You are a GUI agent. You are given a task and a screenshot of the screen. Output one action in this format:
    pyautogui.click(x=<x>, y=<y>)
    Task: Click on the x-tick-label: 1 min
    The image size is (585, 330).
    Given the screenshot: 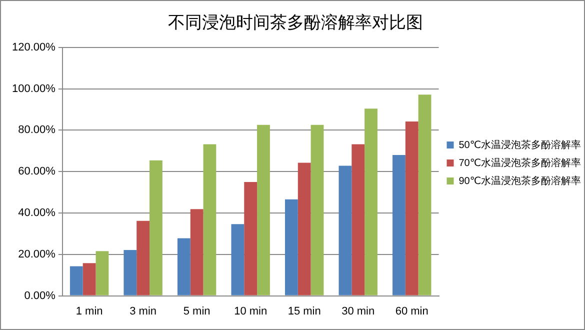 What is the action you would take?
    pyautogui.click(x=89, y=311)
    